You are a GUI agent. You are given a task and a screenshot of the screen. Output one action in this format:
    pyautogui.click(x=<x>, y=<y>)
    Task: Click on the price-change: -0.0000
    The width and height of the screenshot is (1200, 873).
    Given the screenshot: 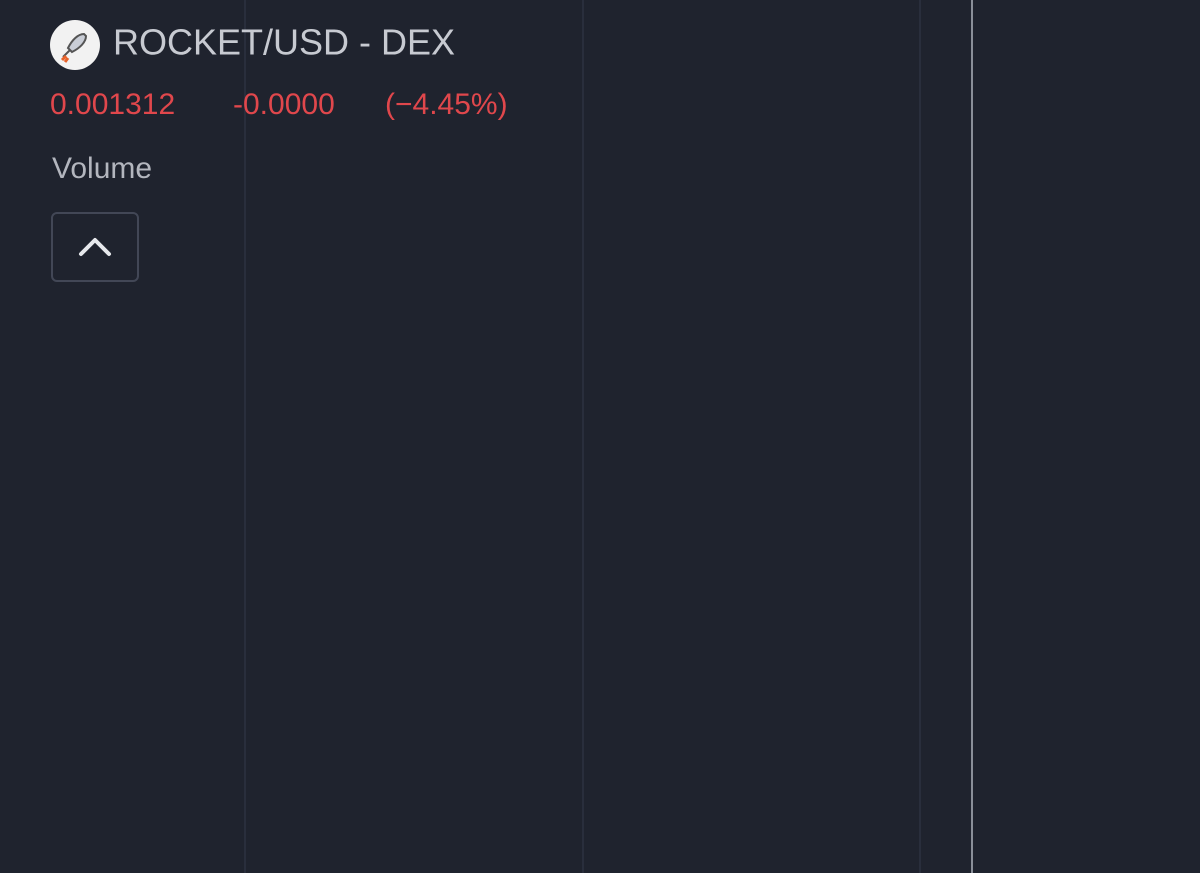 What is the action you would take?
    pyautogui.click(x=284, y=104)
    